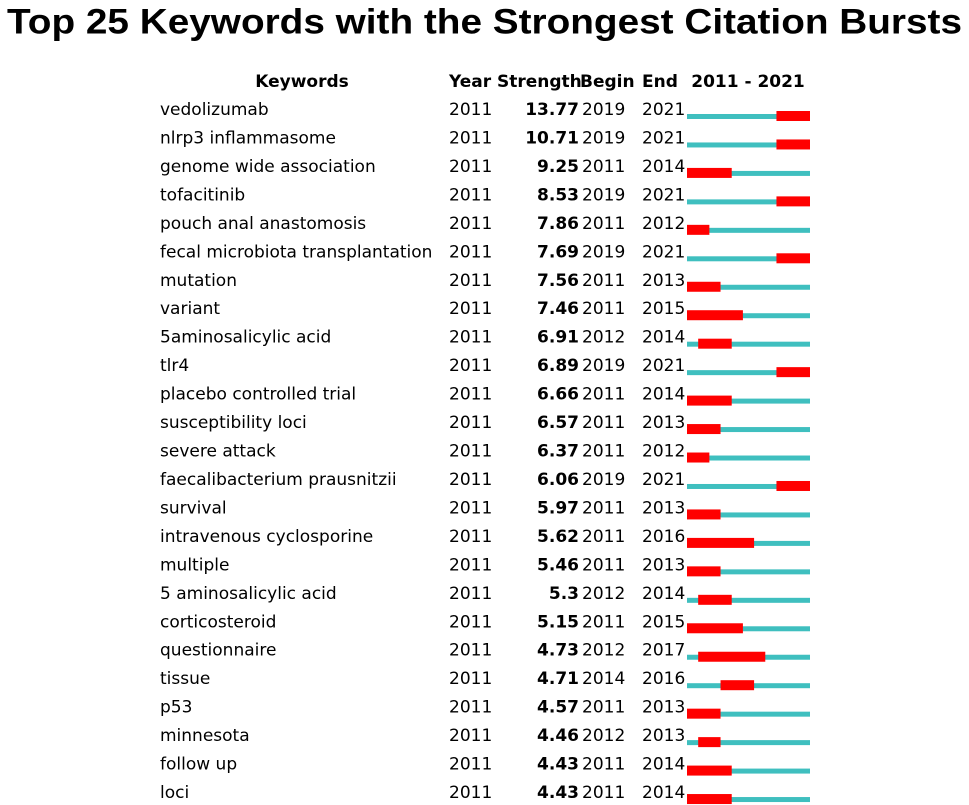 The height and width of the screenshot is (805, 969). What do you see at coordinates (607, 82) in the screenshot?
I see `header-begin: Begin` at bounding box center [607, 82].